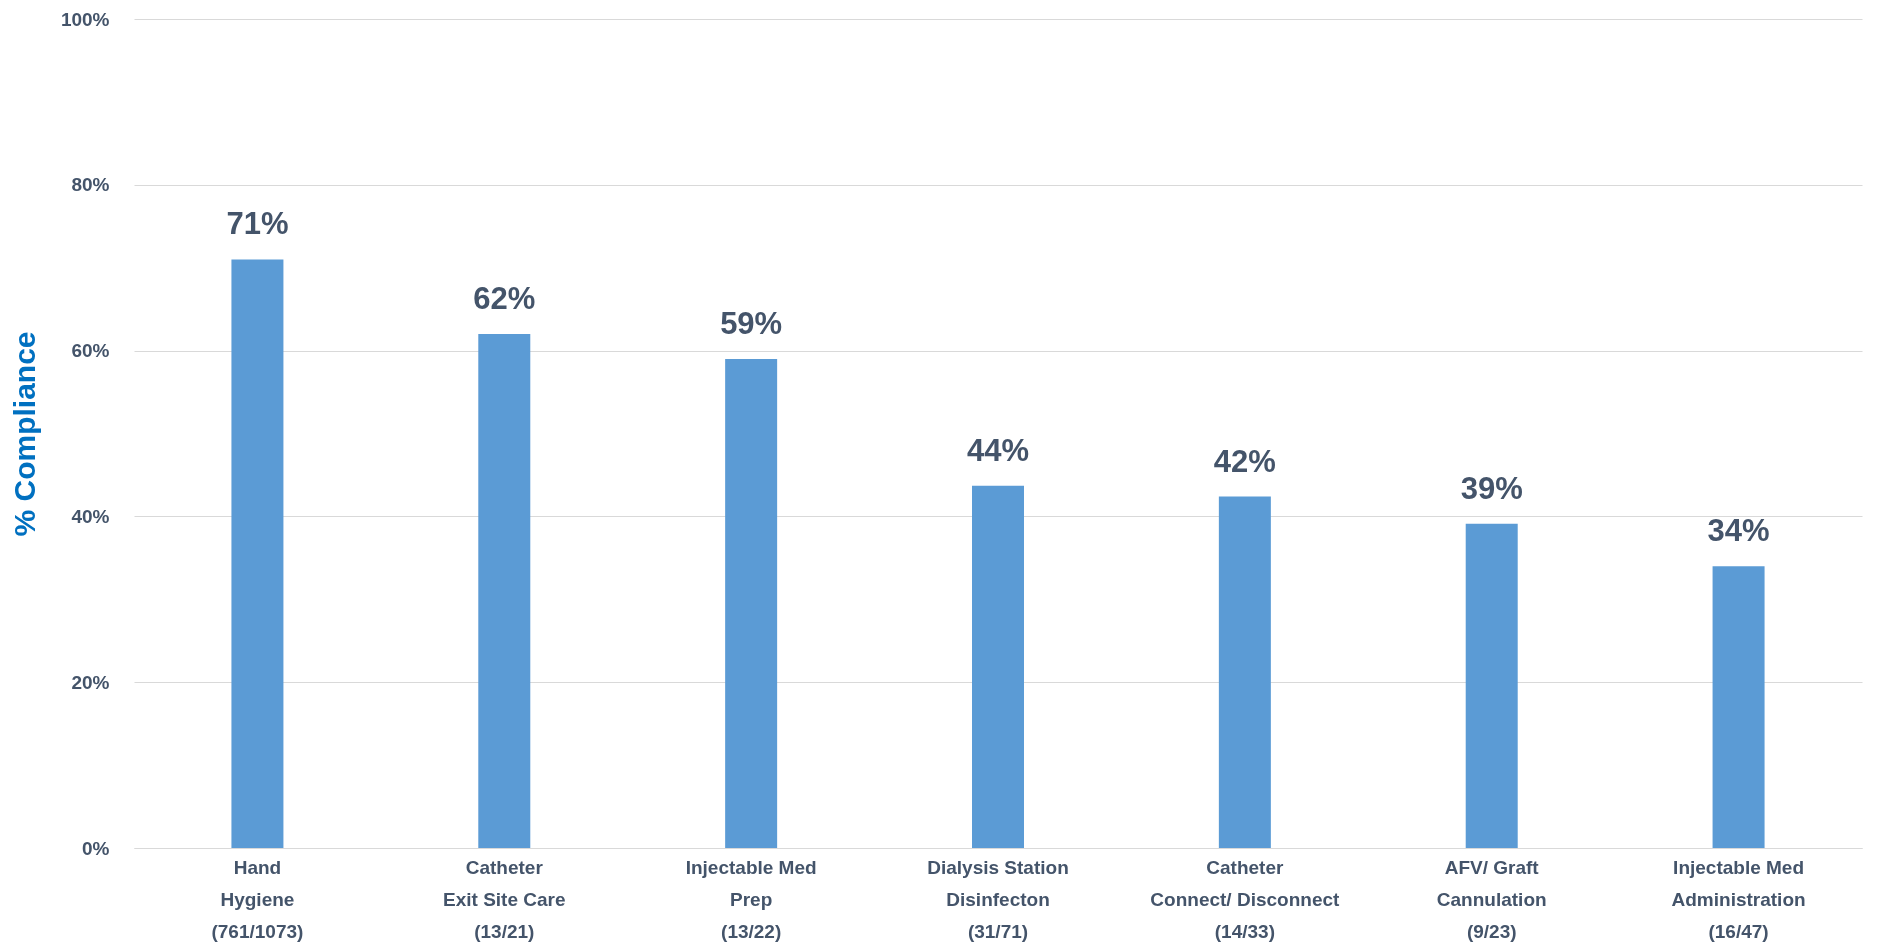 The width and height of the screenshot is (1892, 946). What do you see at coordinates (751, 323) in the screenshot?
I see `data-label: 59%` at bounding box center [751, 323].